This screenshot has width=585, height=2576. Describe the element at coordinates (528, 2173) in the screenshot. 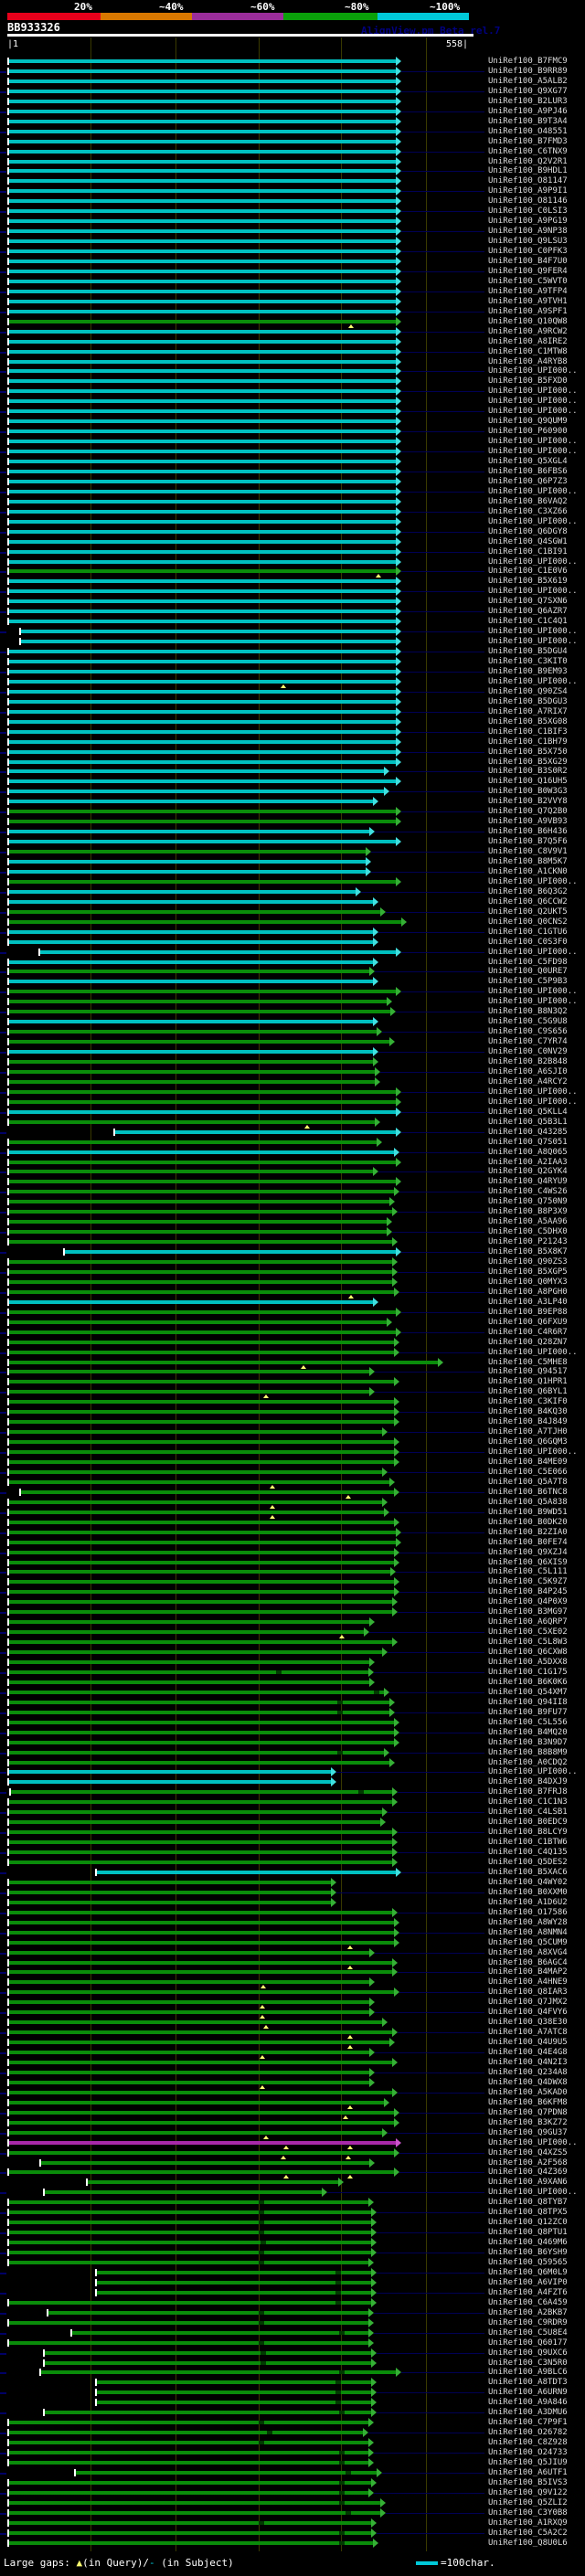

I see `hit-label: UniRef100_Q4Z369` at that location.